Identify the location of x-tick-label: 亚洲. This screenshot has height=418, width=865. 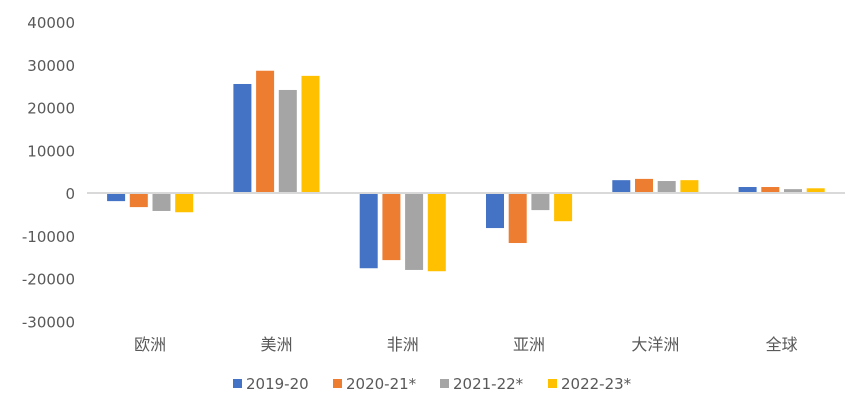
(529, 344).